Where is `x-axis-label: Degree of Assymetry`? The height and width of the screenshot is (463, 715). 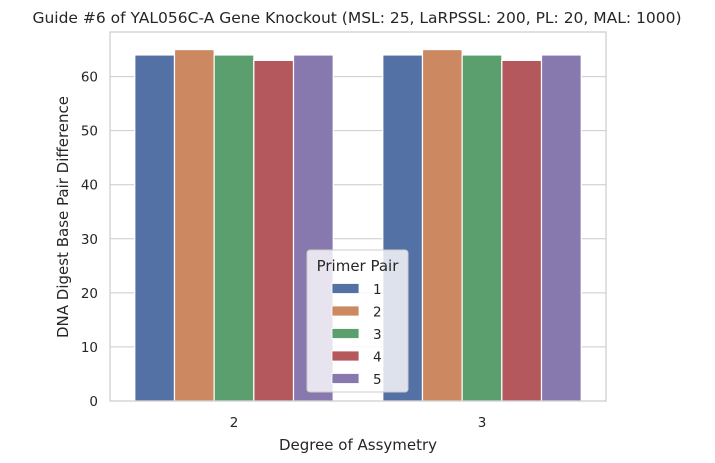 x-axis-label: Degree of Assymetry is located at coordinates (358, 445).